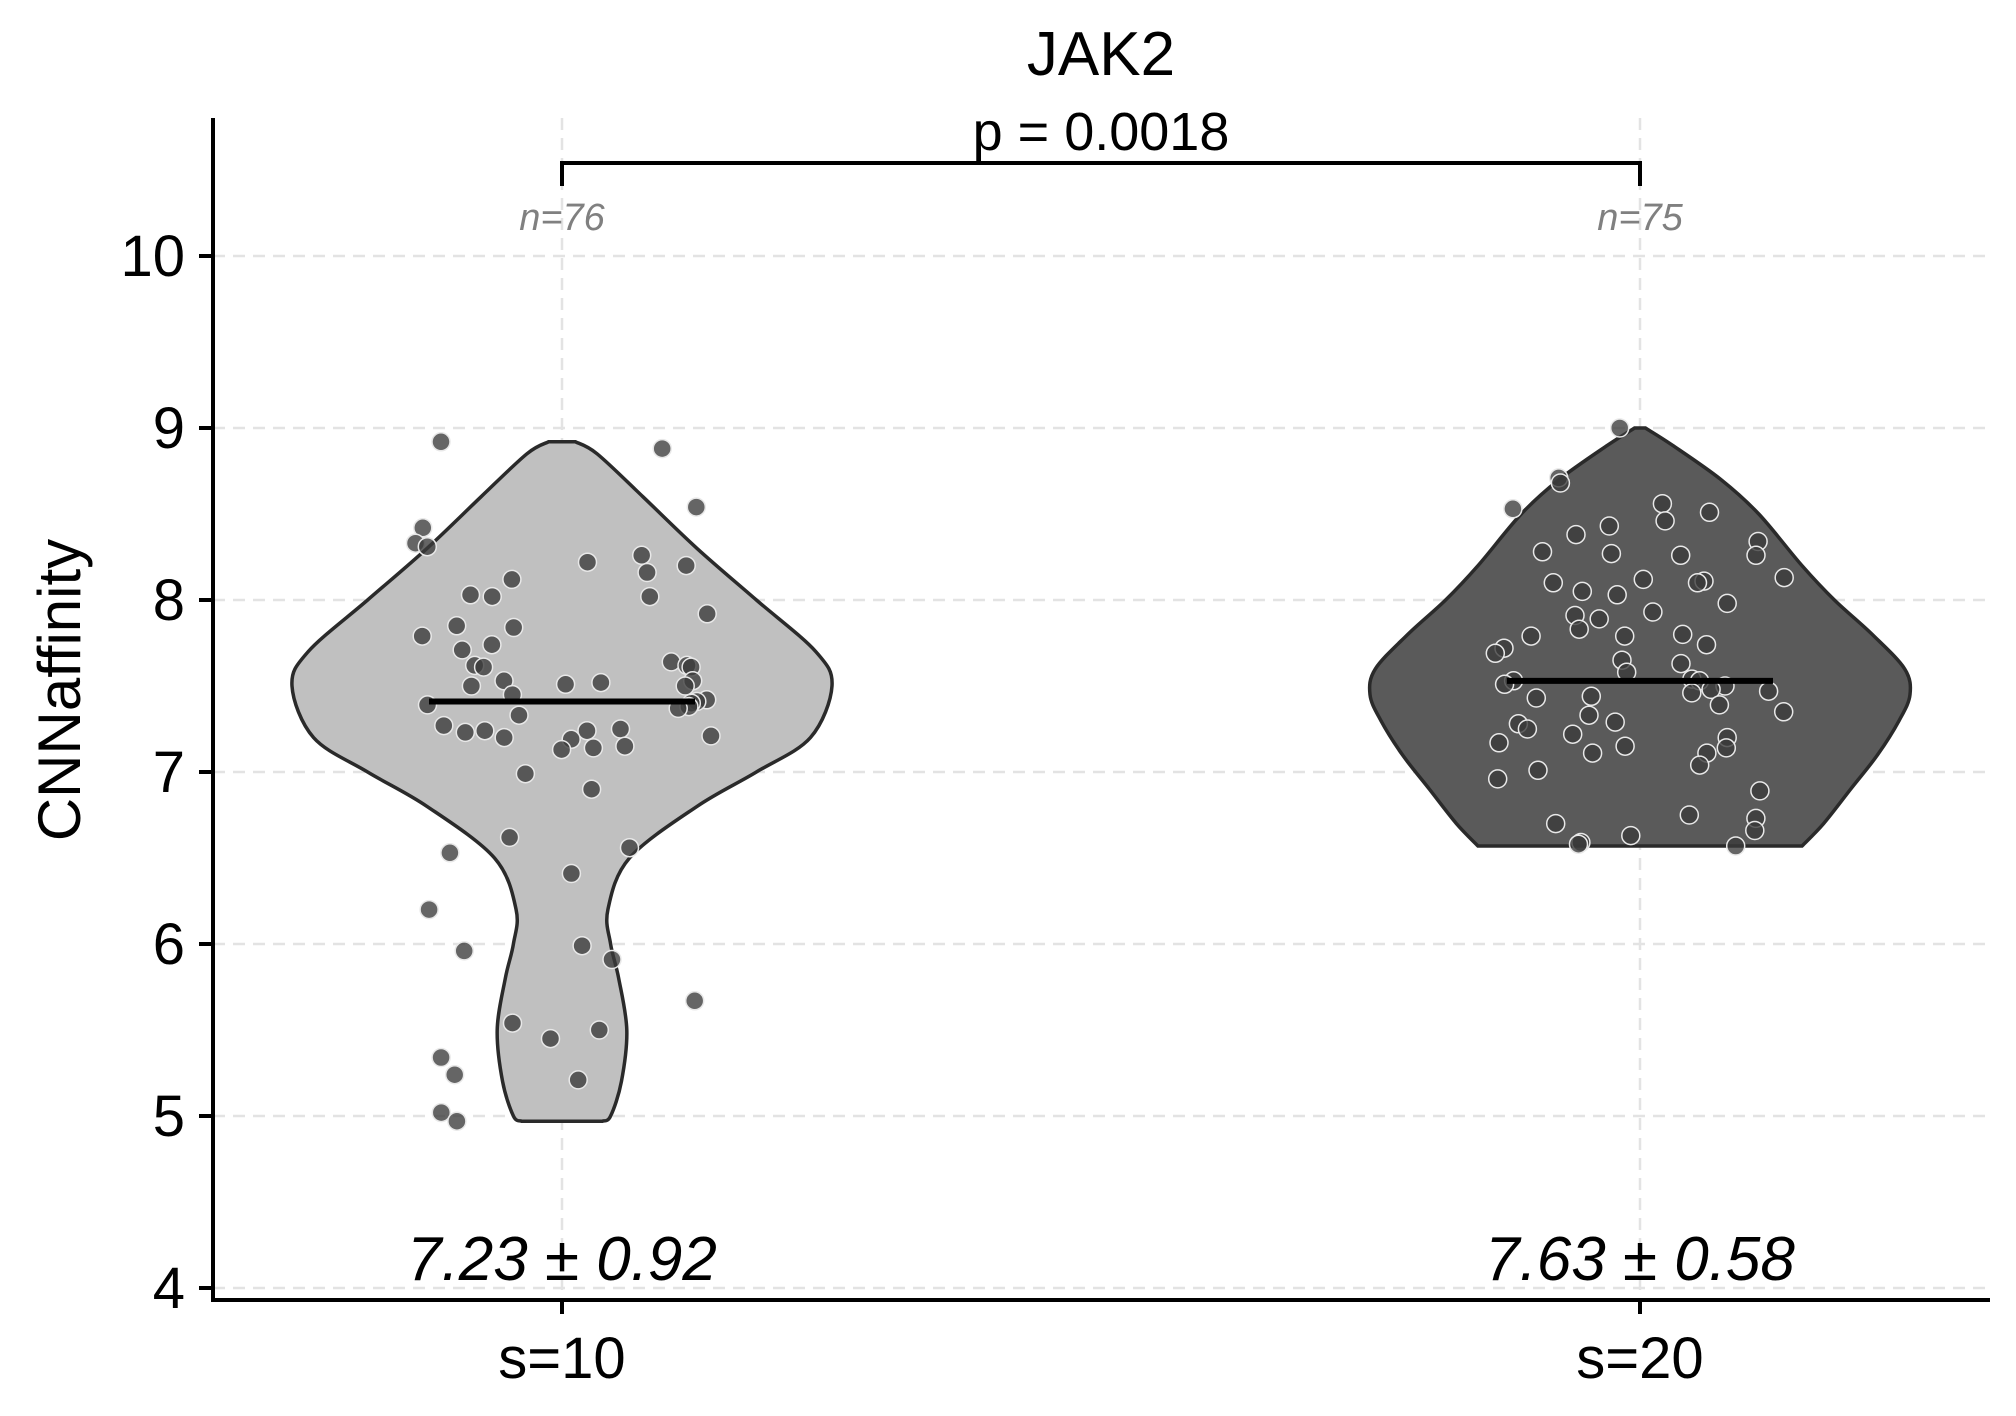 This screenshot has height=1416, width=2016. I want to click on y-tick-label: 6, so click(169, 944).